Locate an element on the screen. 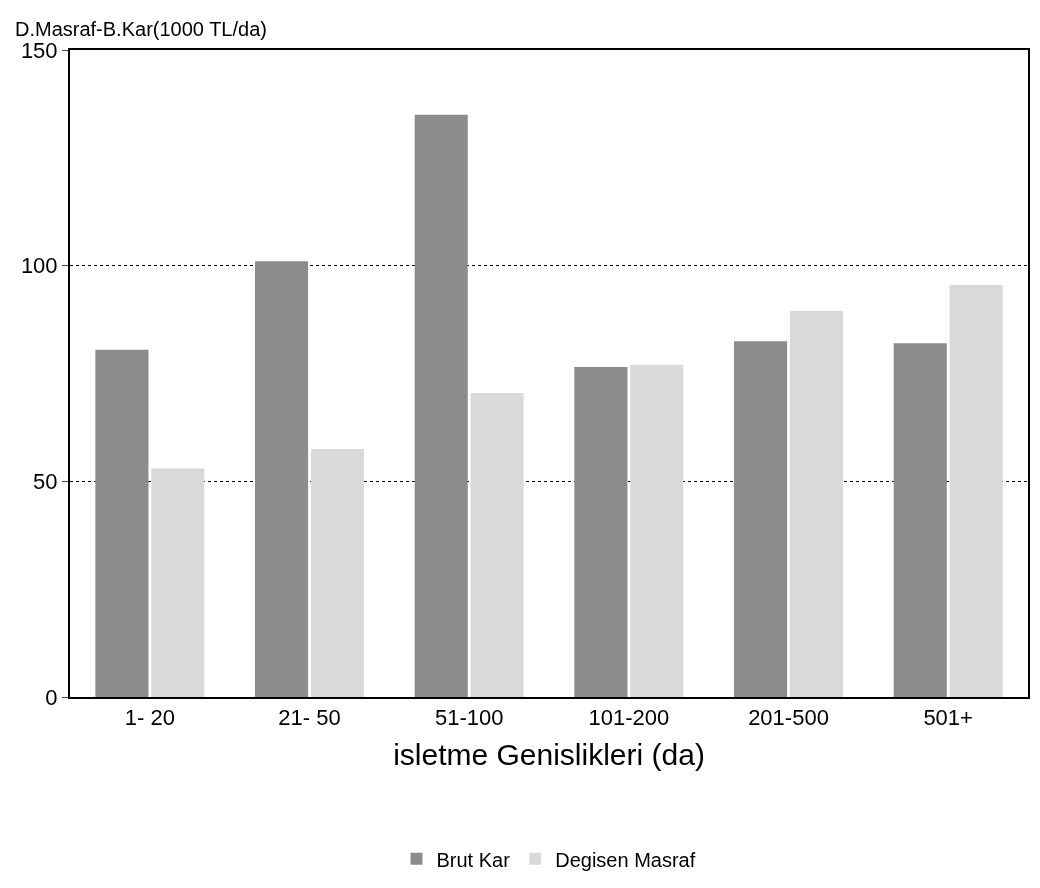 This screenshot has width=1040, height=888. y-tick-label: 100 is located at coordinates (39, 266).